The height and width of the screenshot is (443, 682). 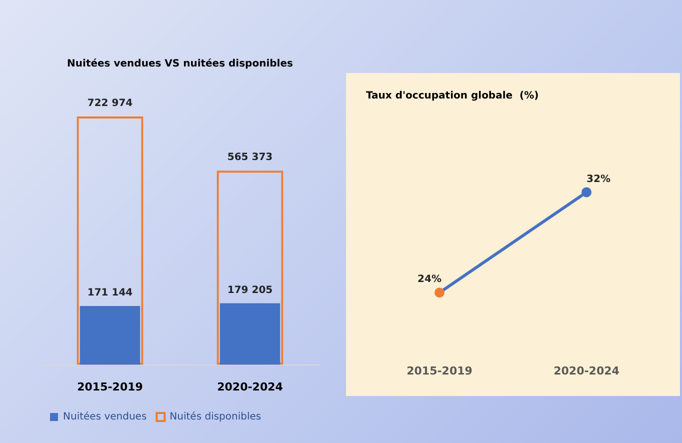 What do you see at coordinates (105, 417) in the screenshot?
I see `legend-label: Nuitées vendues` at bounding box center [105, 417].